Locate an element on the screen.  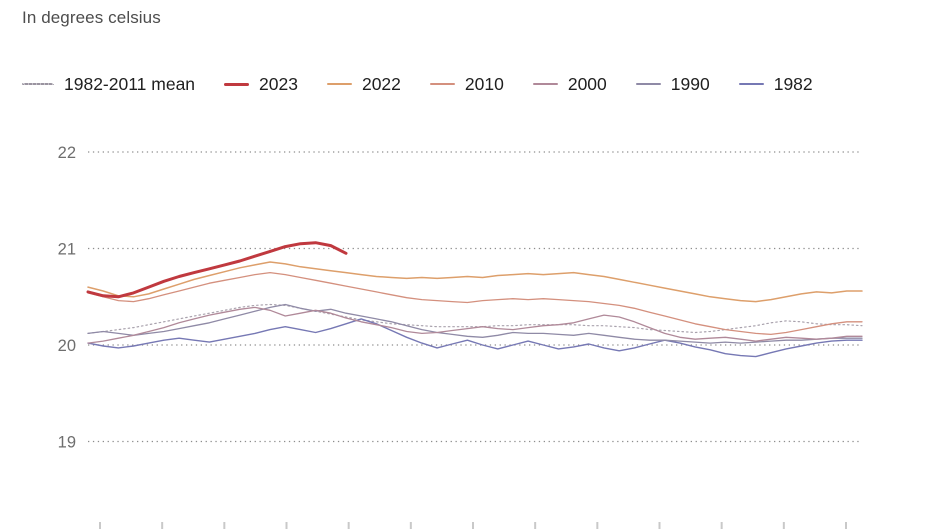
legend-swatch-mean is located at coordinates (38, 84).